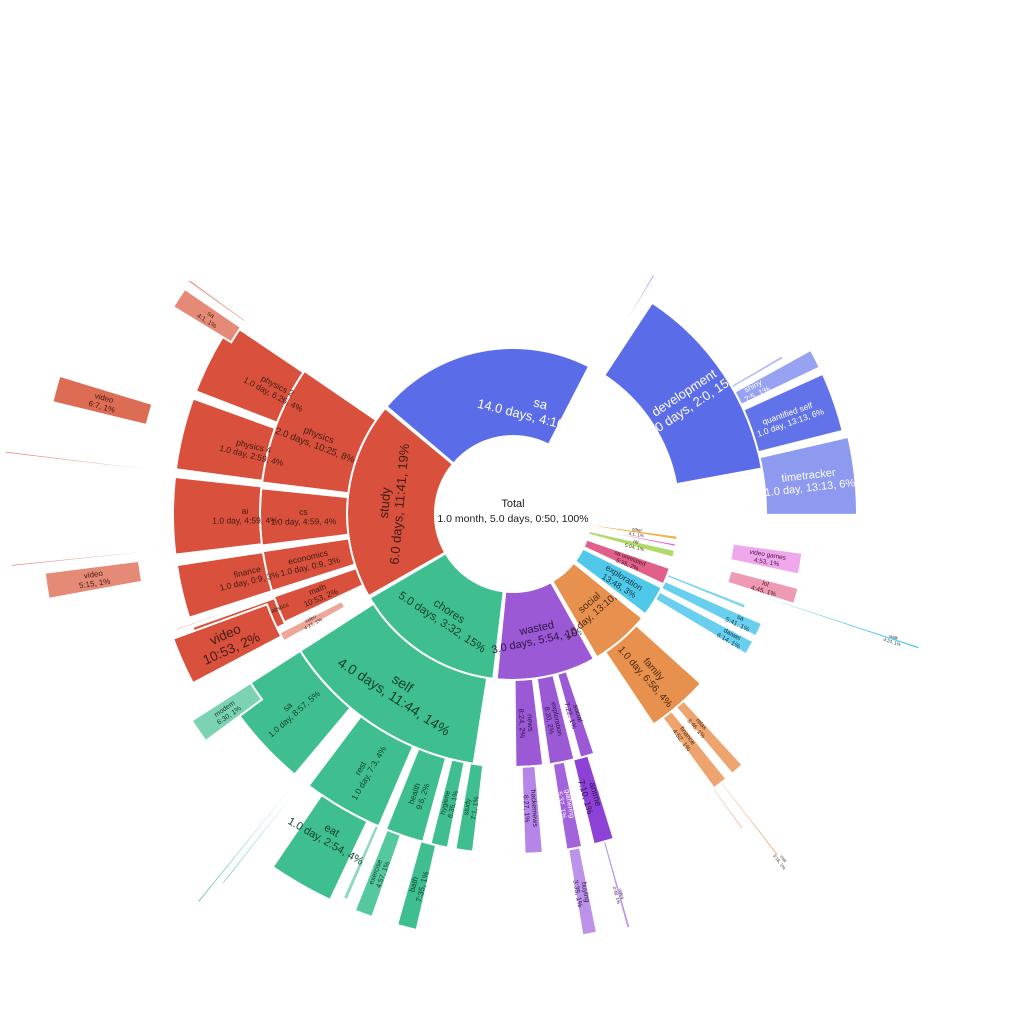 The width and height of the screenshot is (1024, 1024). Describe the element at coordinates (532, 809) in the screenshot. I see `segment-hackernews` at that location.